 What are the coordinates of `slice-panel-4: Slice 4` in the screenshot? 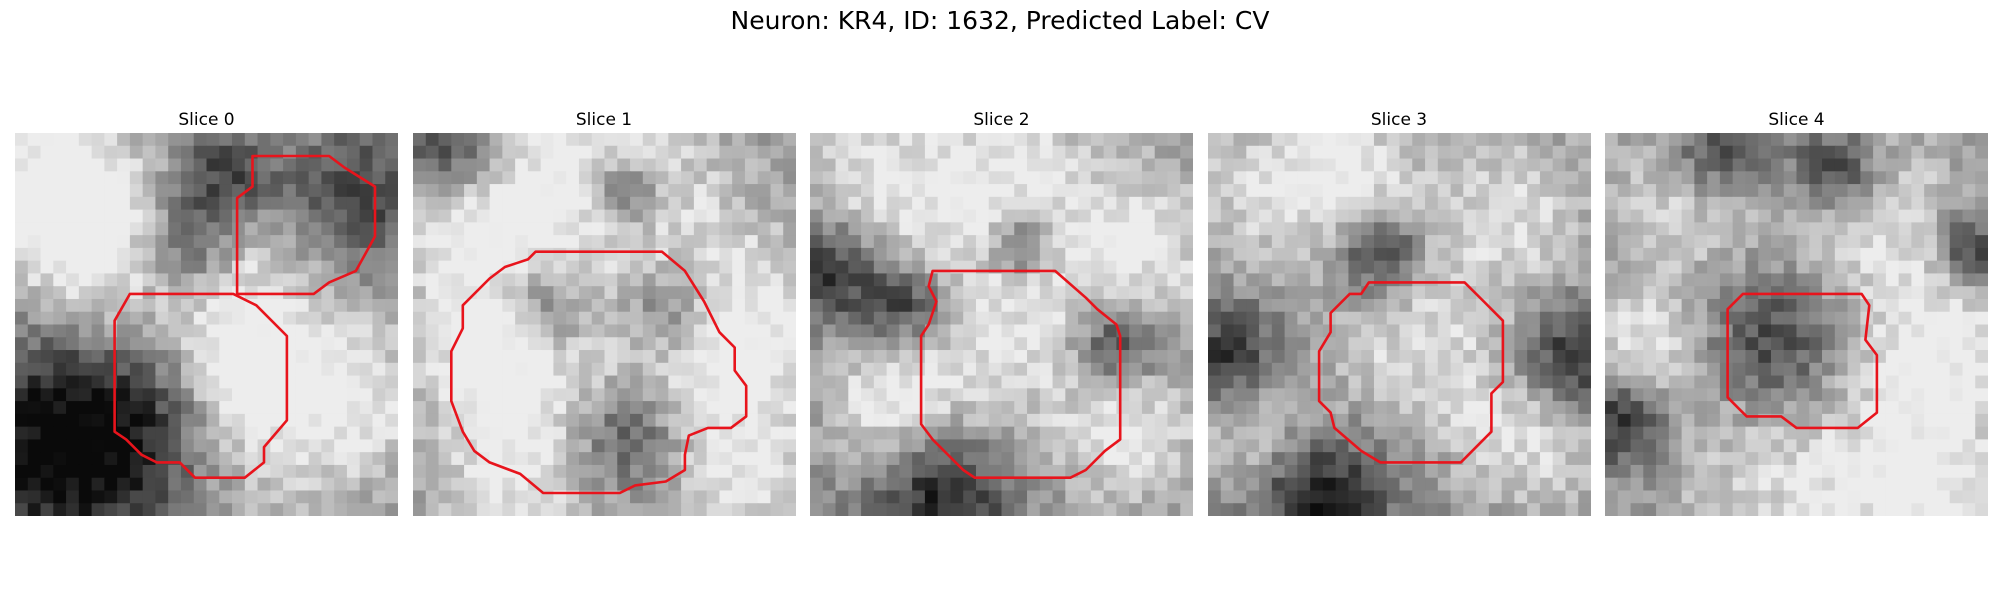 It's located at (1796, 311).